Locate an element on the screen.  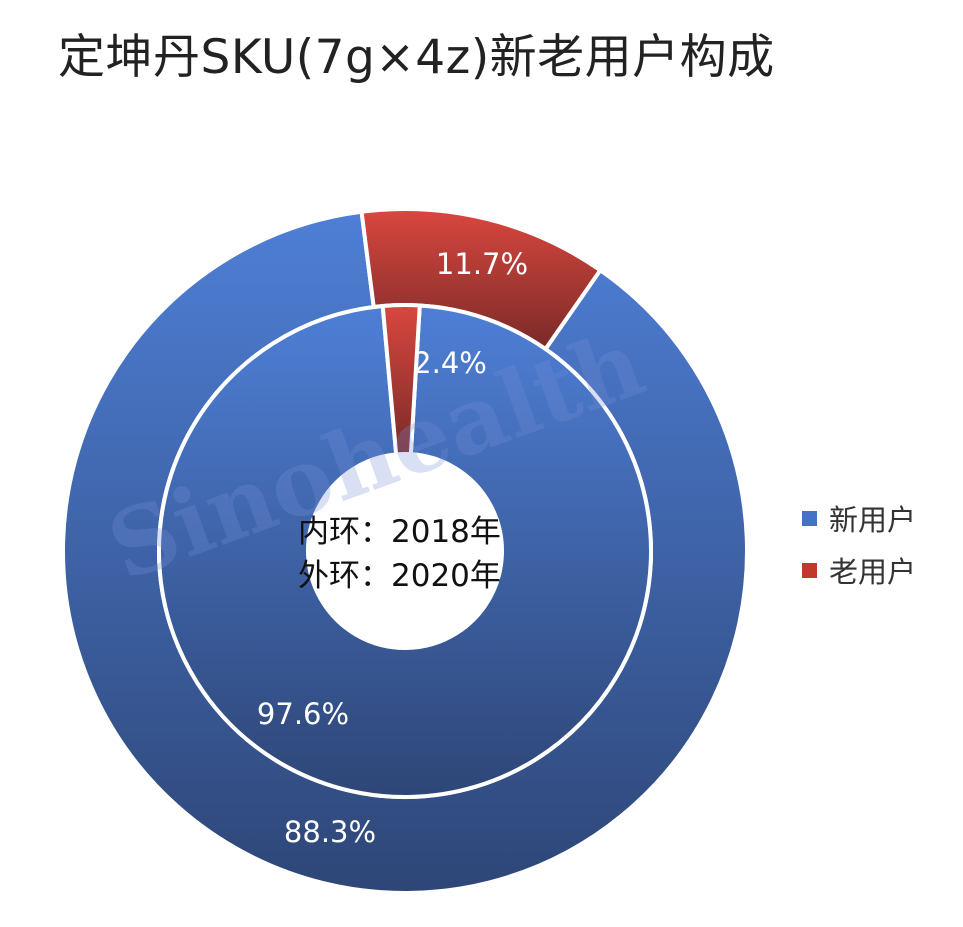
data-label-outer-2020-old-users: 11.7% is located at coordinates (482, 264).